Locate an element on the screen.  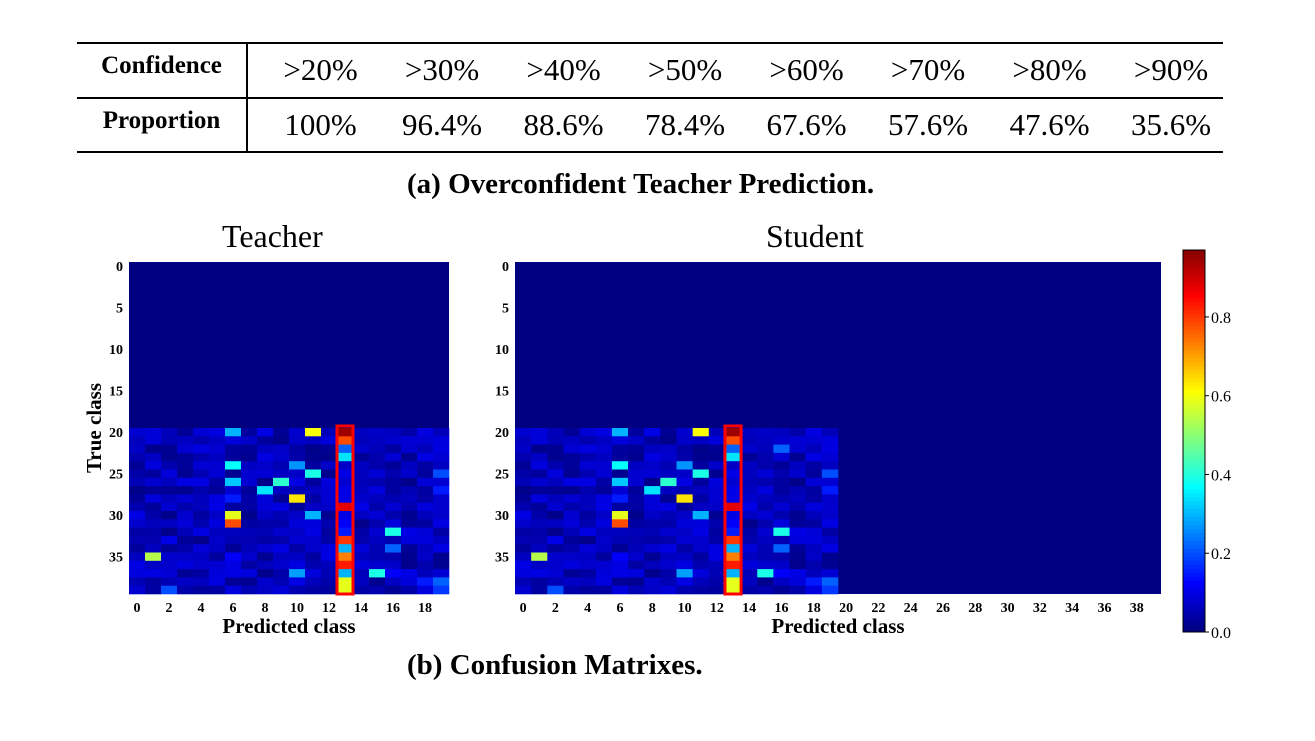
x-tick-label: 16 is located at coordinates (393, 608).